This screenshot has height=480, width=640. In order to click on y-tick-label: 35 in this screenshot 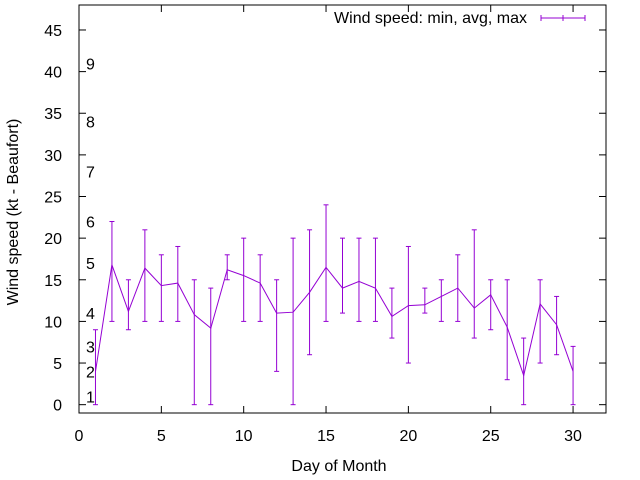, I will do `click(53, 114)`.